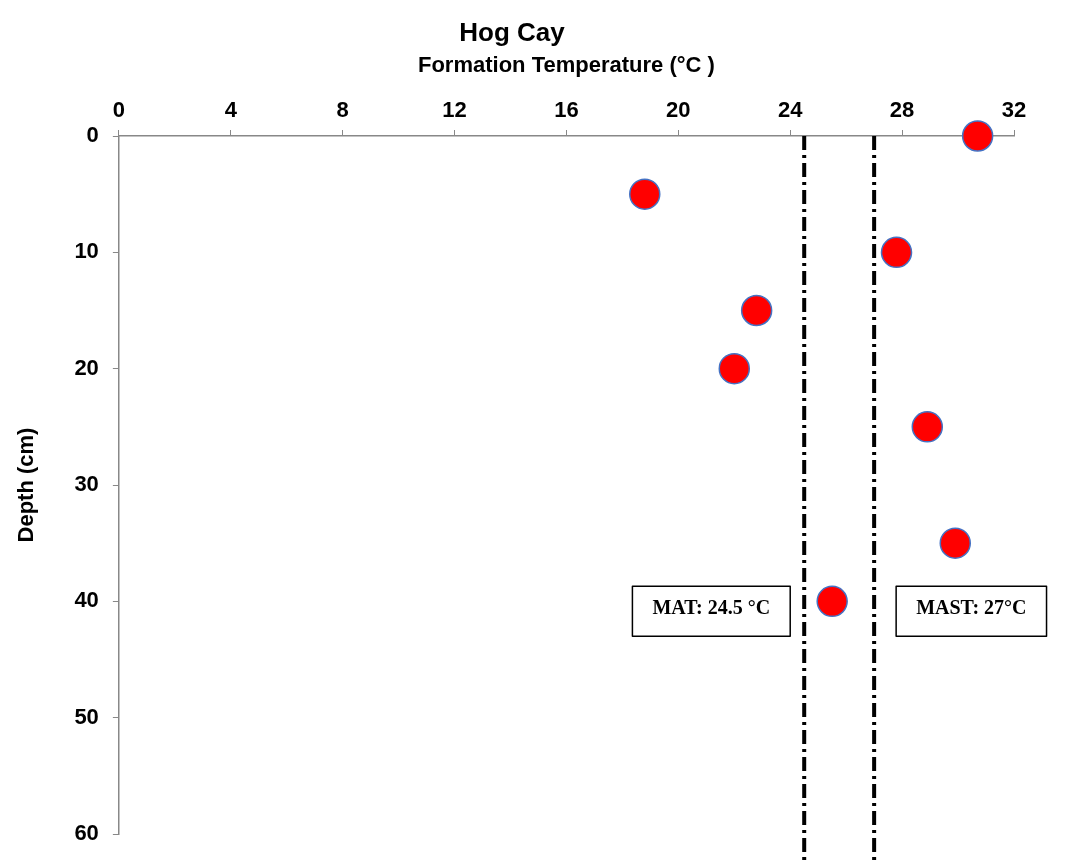  What do you see at coordinates (86, 600) in the screenshot?
I see `y-tick-label: 40` at bounding box center [86, 600].